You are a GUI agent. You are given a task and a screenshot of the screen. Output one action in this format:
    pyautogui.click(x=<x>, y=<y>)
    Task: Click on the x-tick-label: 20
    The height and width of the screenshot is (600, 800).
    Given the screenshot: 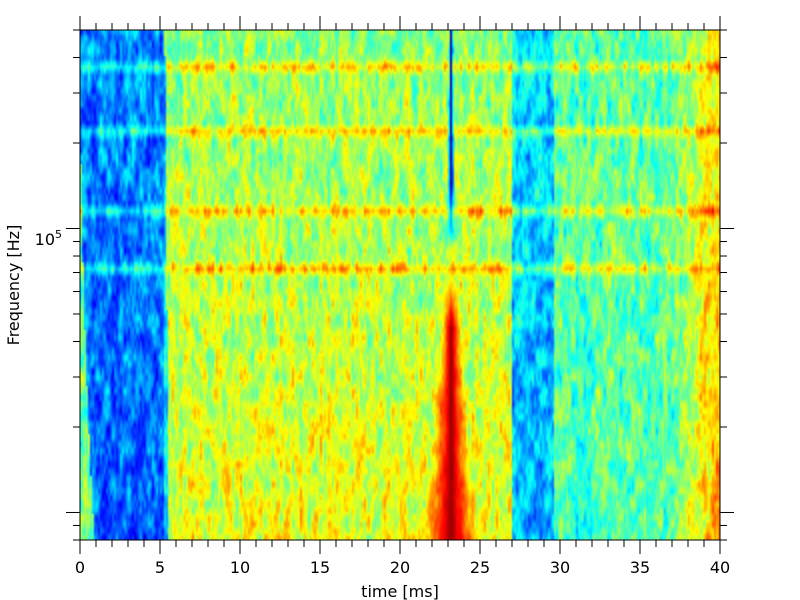 What is the action you would take?
    pyautogui.click(x=400, y=567)
    